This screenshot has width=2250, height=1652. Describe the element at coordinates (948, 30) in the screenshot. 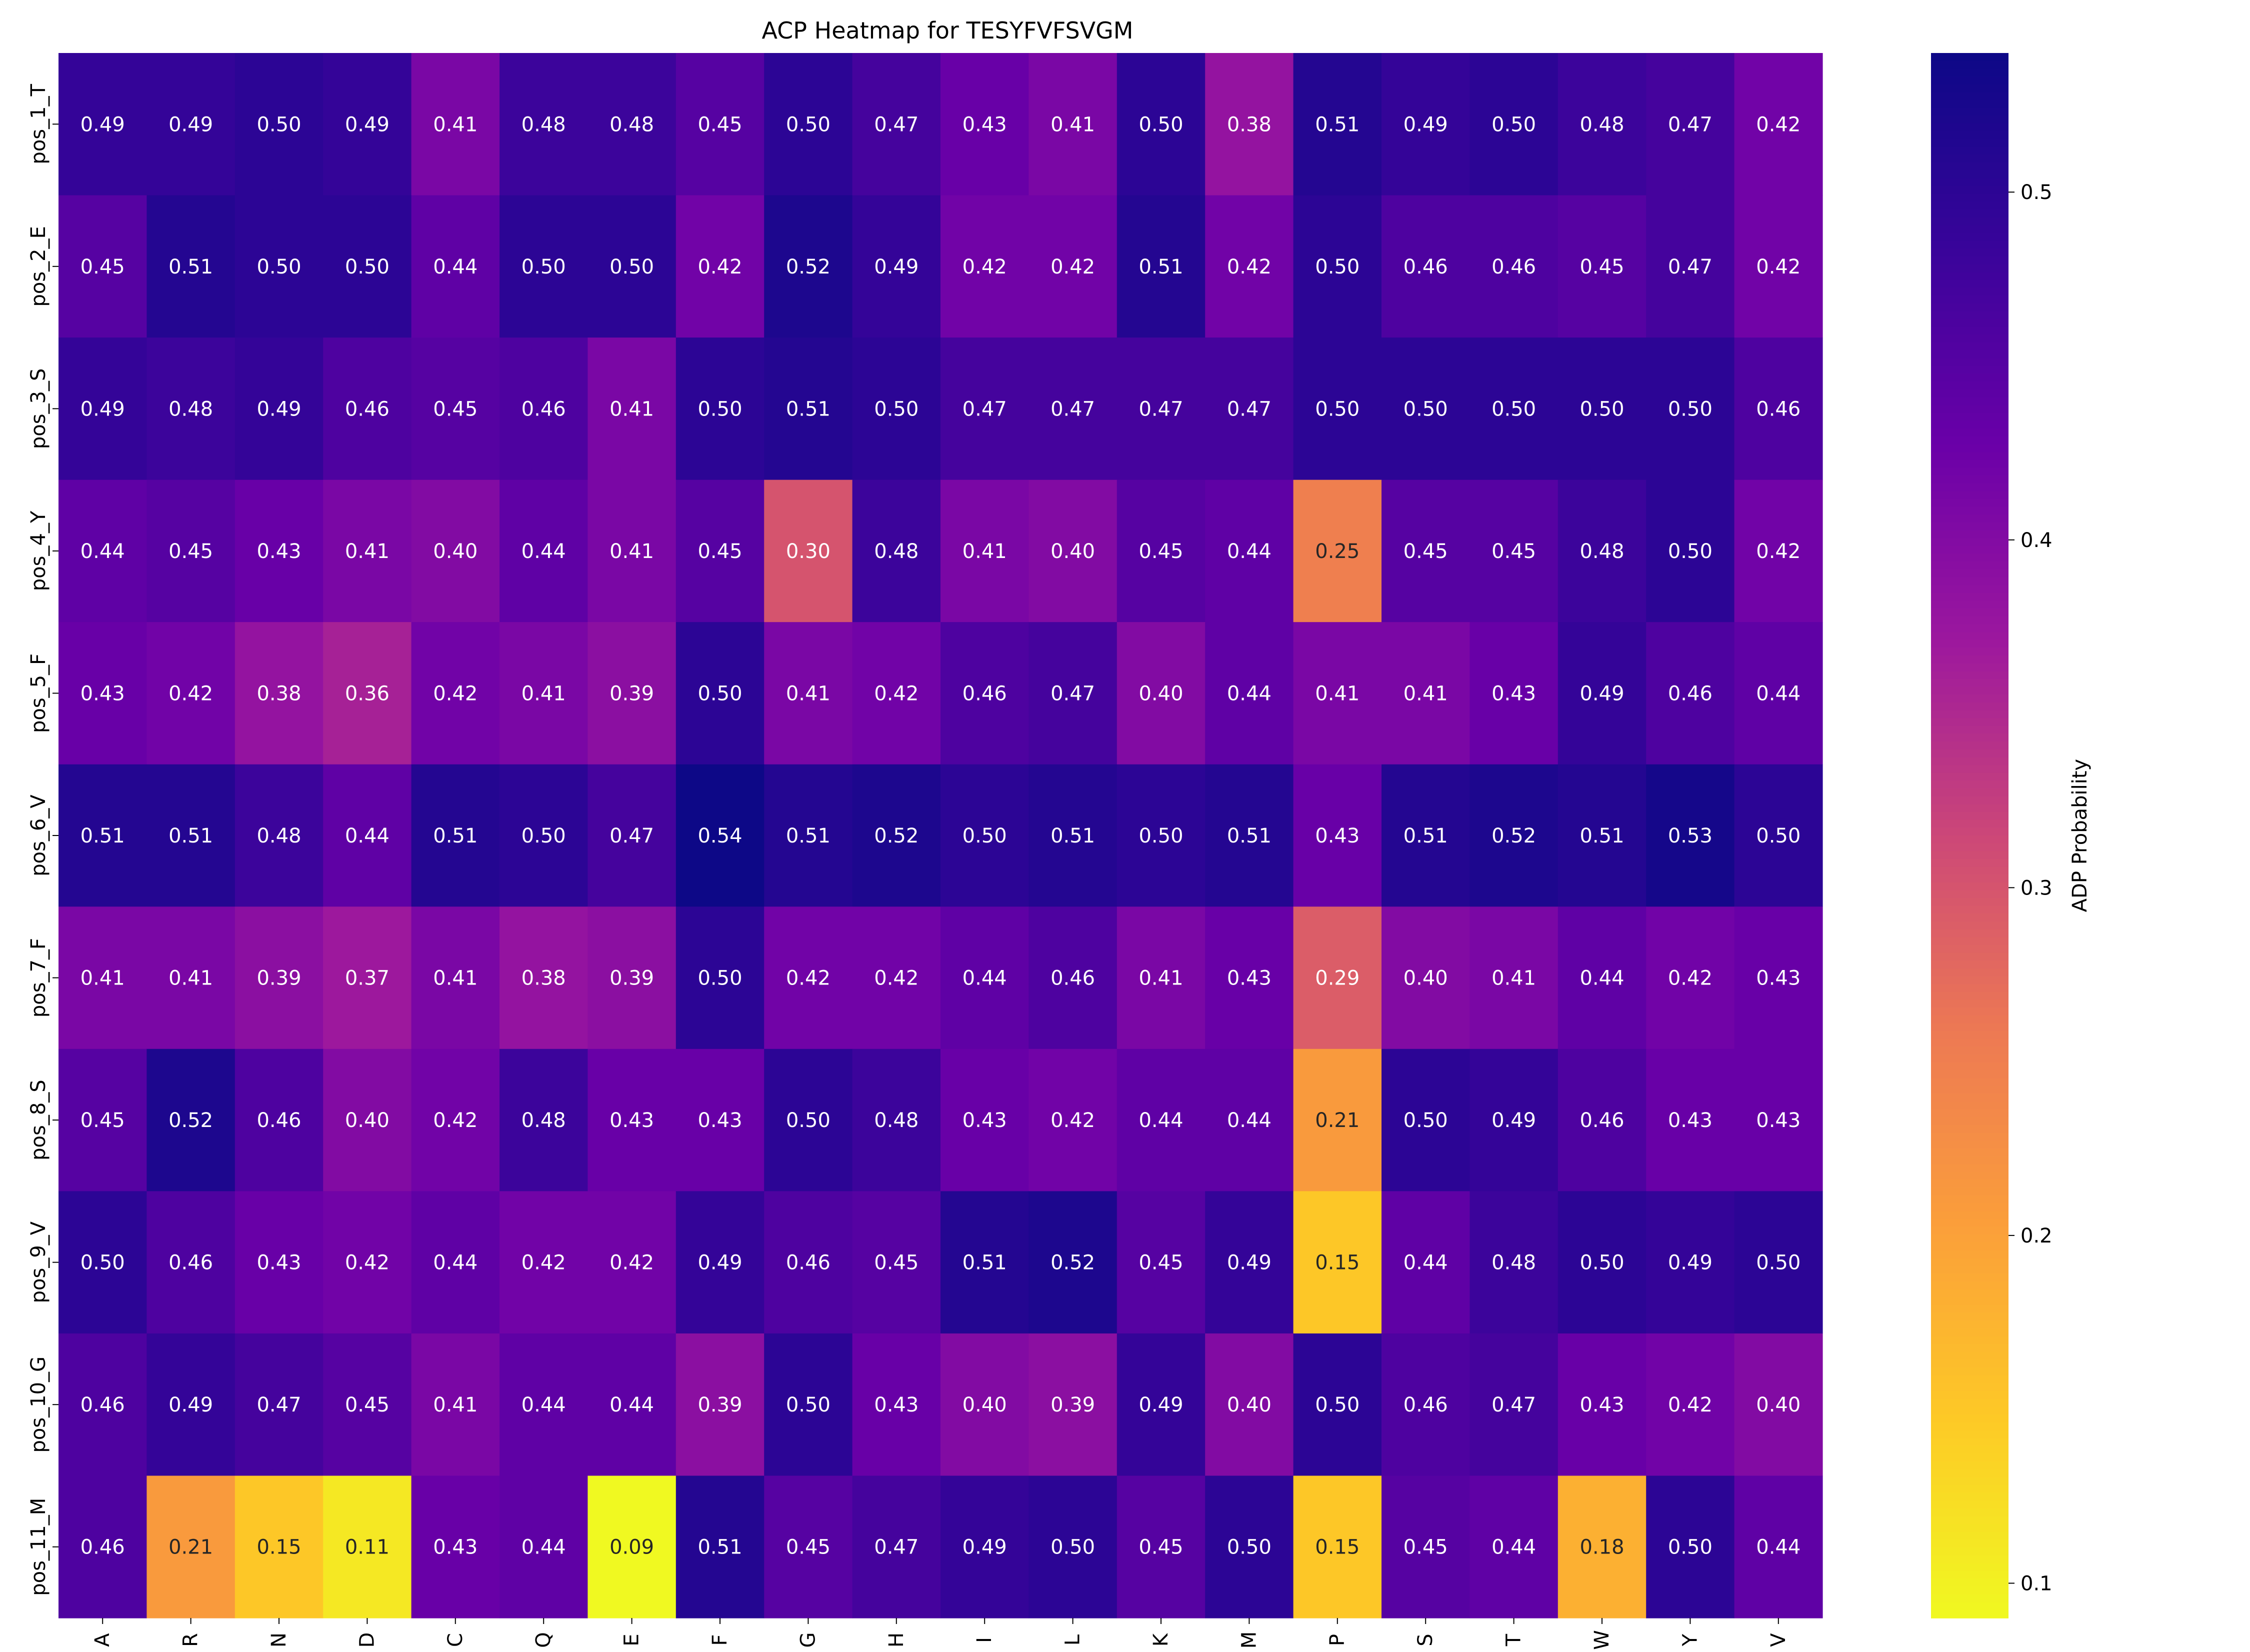

I see `chart-title: ACP Heatmap for TESYFVFSVGM` at that location.